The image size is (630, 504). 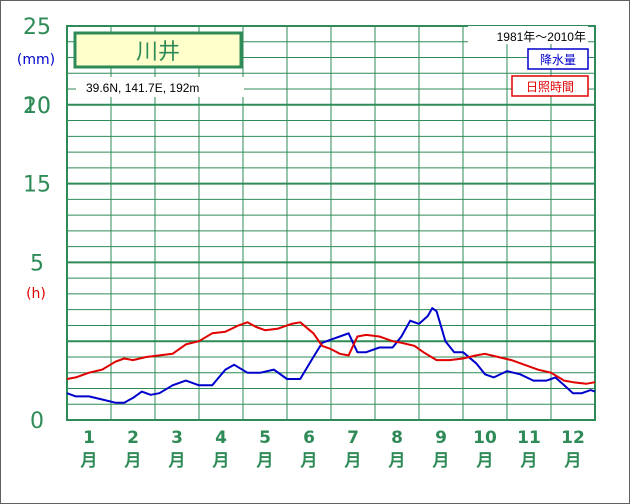 What do you see at coordinates (37, 263) in the screenshot?
I see `sun-tick-label: 5` at bounding box center [37, 263].